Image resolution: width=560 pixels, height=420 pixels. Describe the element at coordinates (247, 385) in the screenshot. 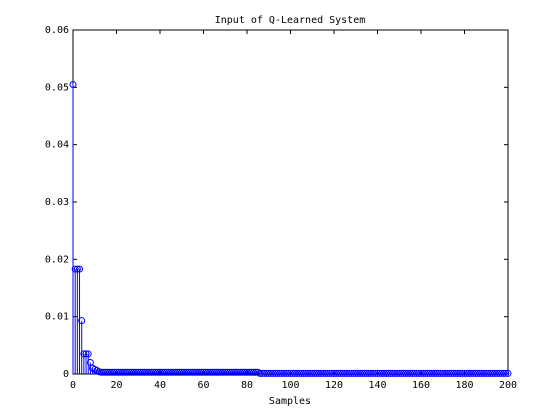

I see `x-tick-label: 80` at that location.